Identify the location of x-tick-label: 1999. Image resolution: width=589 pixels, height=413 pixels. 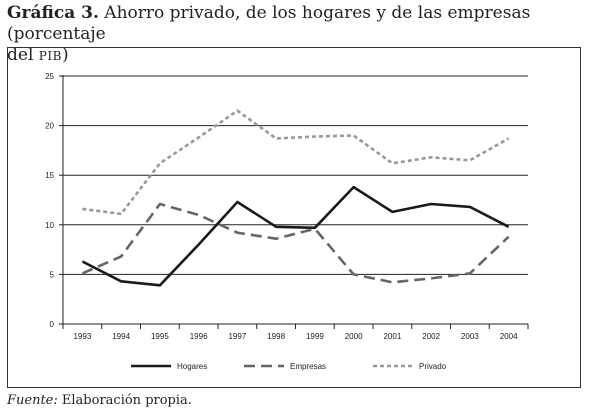
(315, 336).